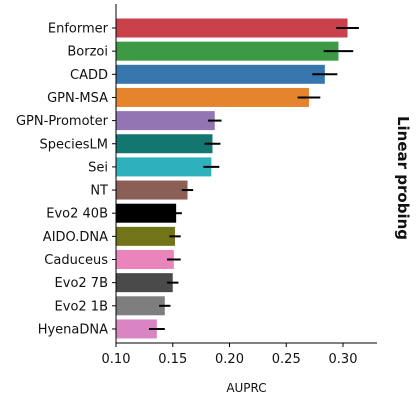 The image size is (420, 401). Describe the element at coordinates (77, 98) in the screenshot. I see `category-label-gpn-msa: GPN-MSA` at that location.